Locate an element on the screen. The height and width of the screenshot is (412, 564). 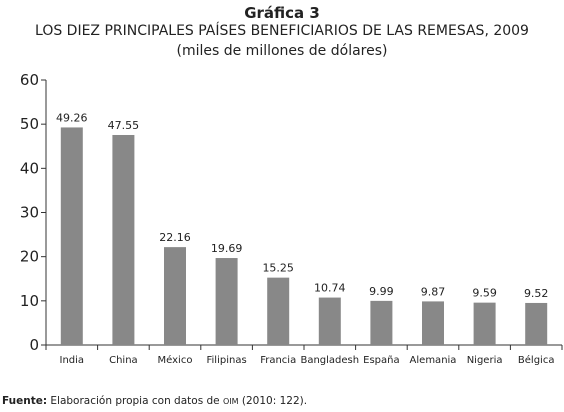
x-tick-label: España is located at coordinates (381, 360).